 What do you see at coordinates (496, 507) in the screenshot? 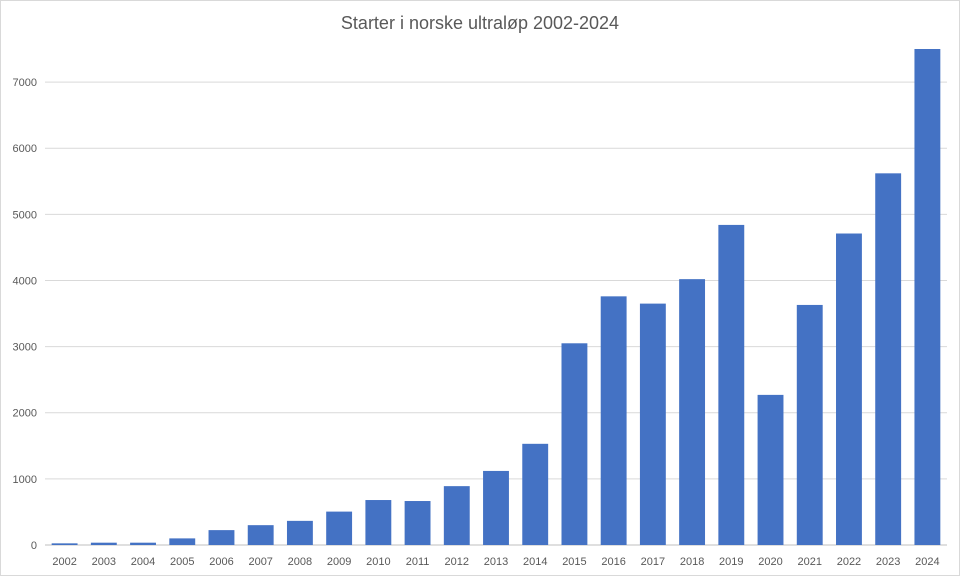
I see `bar-2013` at bounding box center [496, 507].